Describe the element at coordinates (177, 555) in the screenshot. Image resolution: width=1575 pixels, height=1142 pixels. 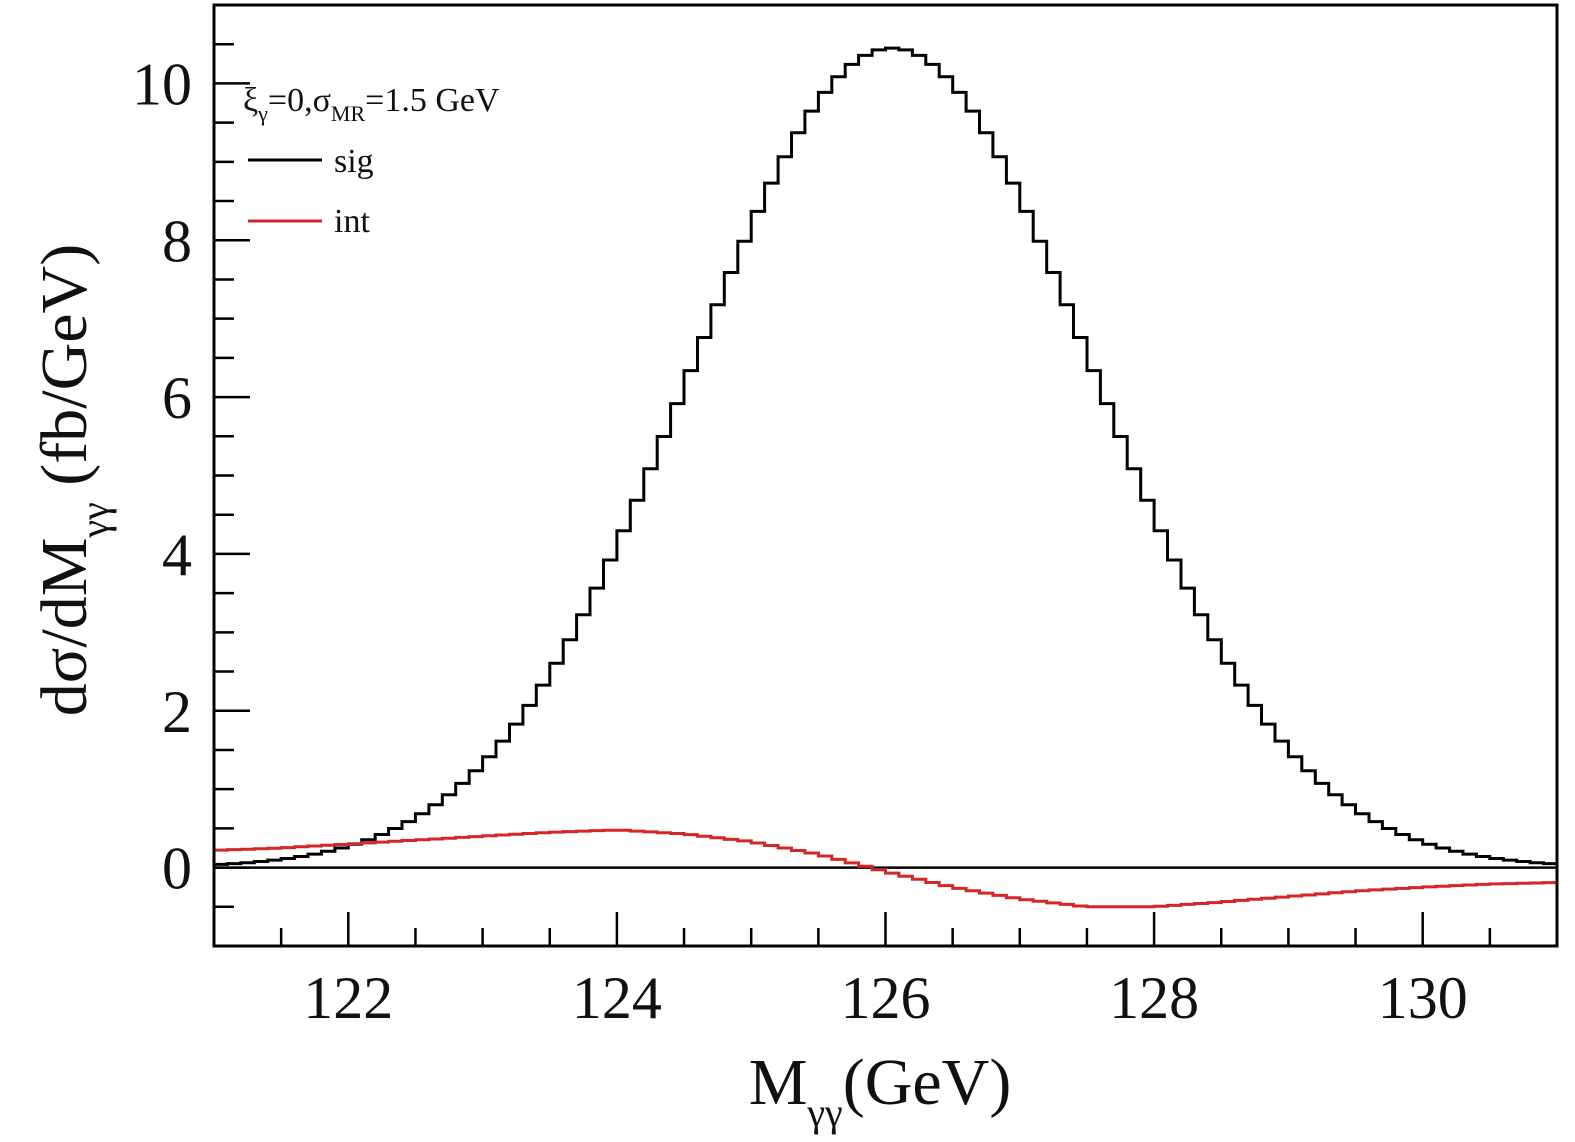
I see `y-tick-label: 4` at that location.